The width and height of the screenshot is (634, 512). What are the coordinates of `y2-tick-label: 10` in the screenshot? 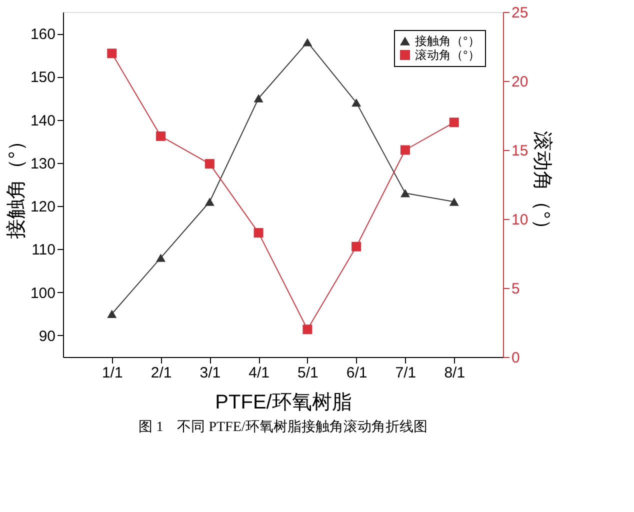 It's located at (520, 220).